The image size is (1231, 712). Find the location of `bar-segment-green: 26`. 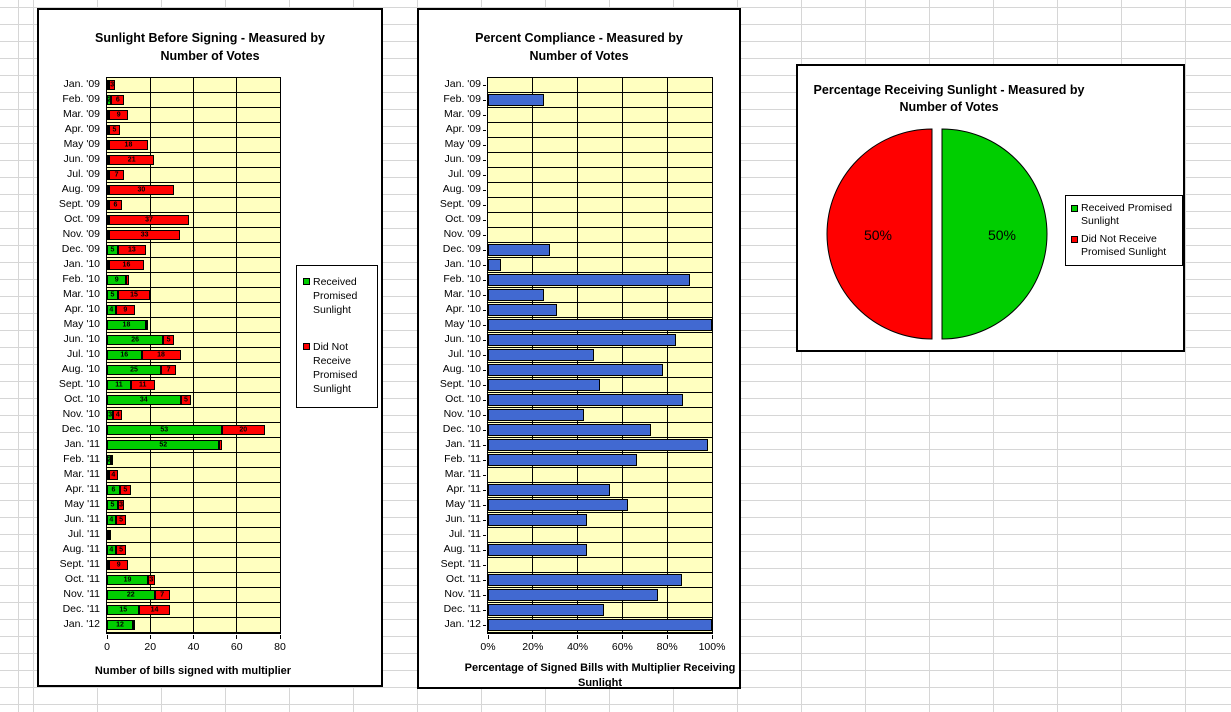

bar-segment-green: 26 is located at coordinates (135, 340).